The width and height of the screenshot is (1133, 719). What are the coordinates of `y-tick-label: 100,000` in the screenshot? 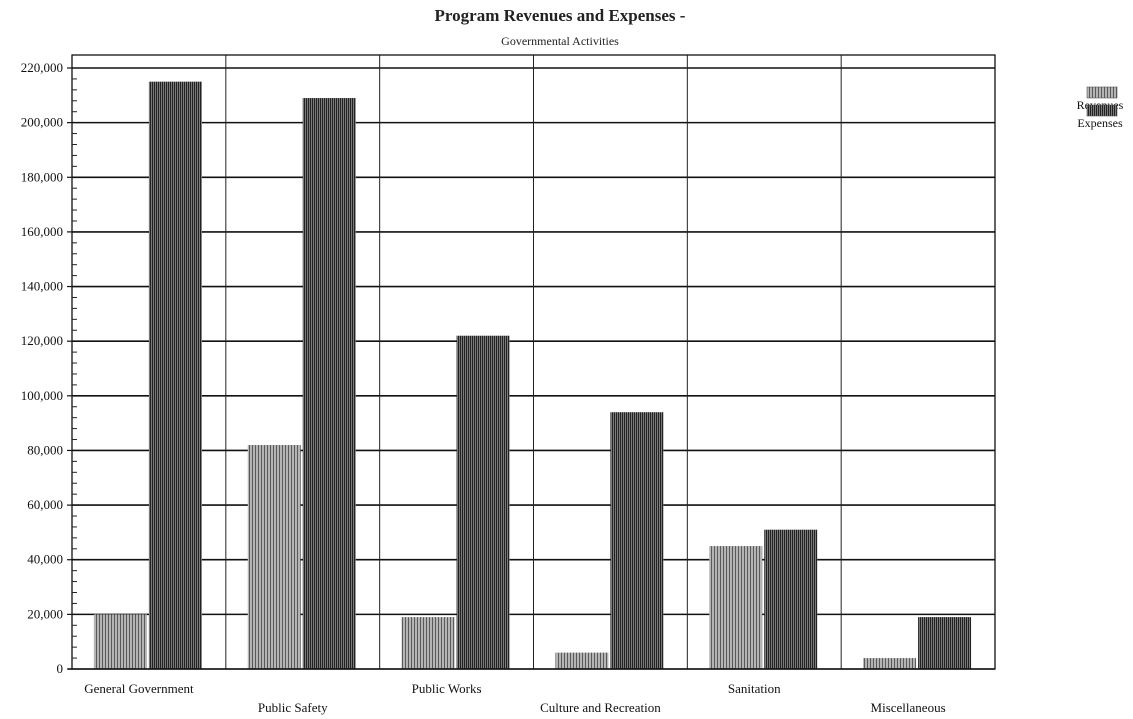 It's located at (42, 395).